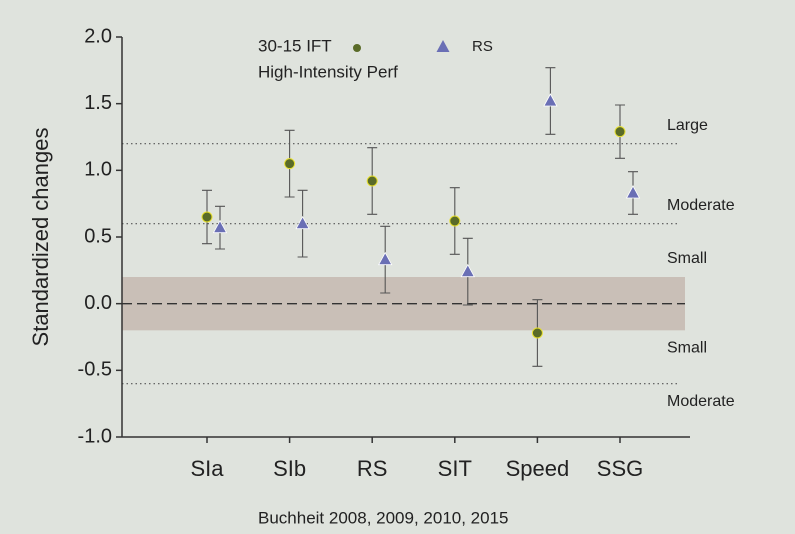 The height and width of the screenshot is (534, 795). Describe the element at coordinates (383, 517) in the screenshot. I see `footer: Buchheit 2008, 2009, 2010, 2015` at that location.